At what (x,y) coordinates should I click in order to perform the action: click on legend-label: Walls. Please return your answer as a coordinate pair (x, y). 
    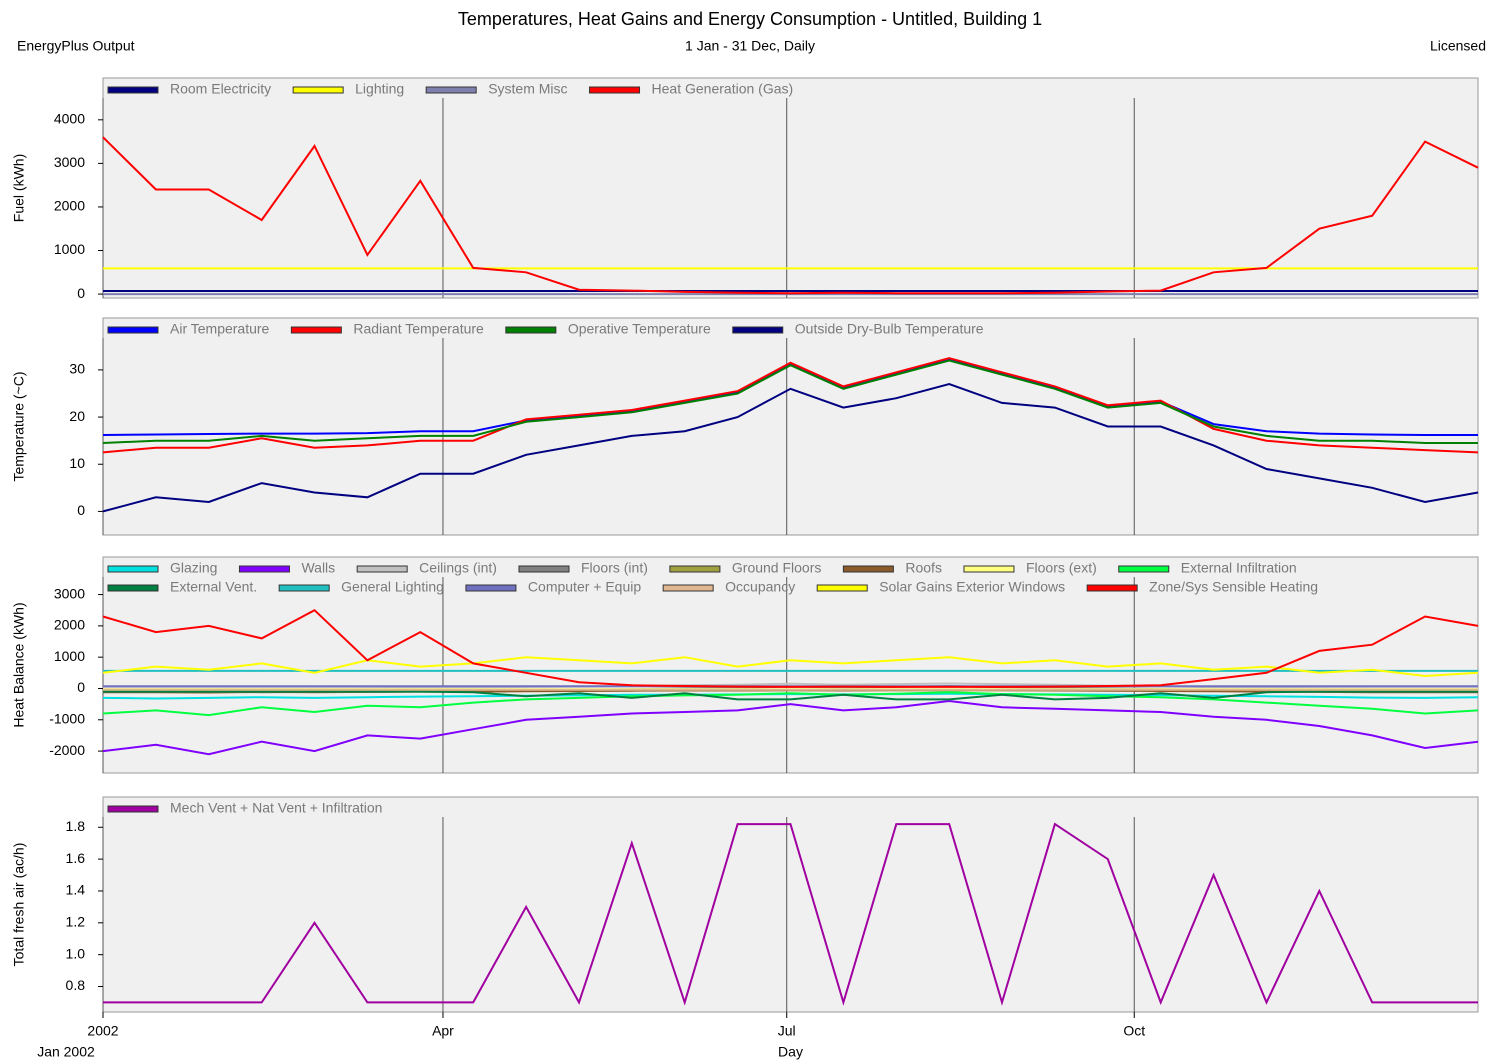
    Looking at the image, I should click on (318, 568).